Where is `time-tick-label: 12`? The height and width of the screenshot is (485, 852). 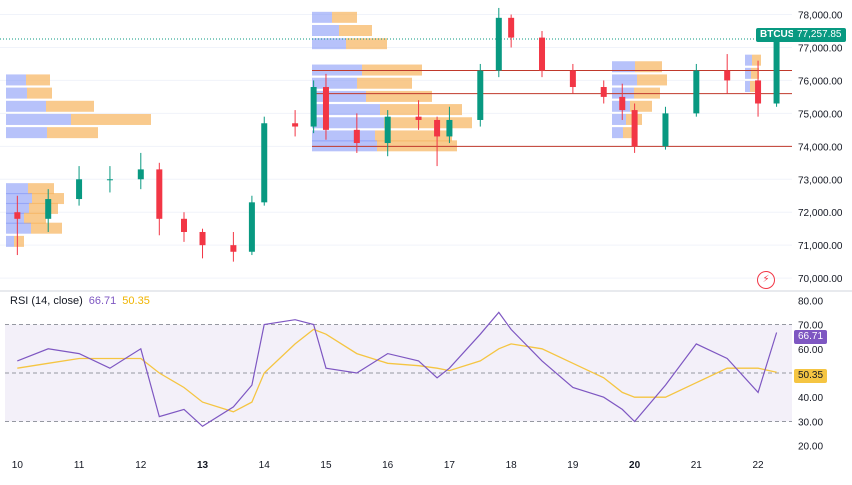
time-tick-label: 12 is located at coordinates (141, 465).